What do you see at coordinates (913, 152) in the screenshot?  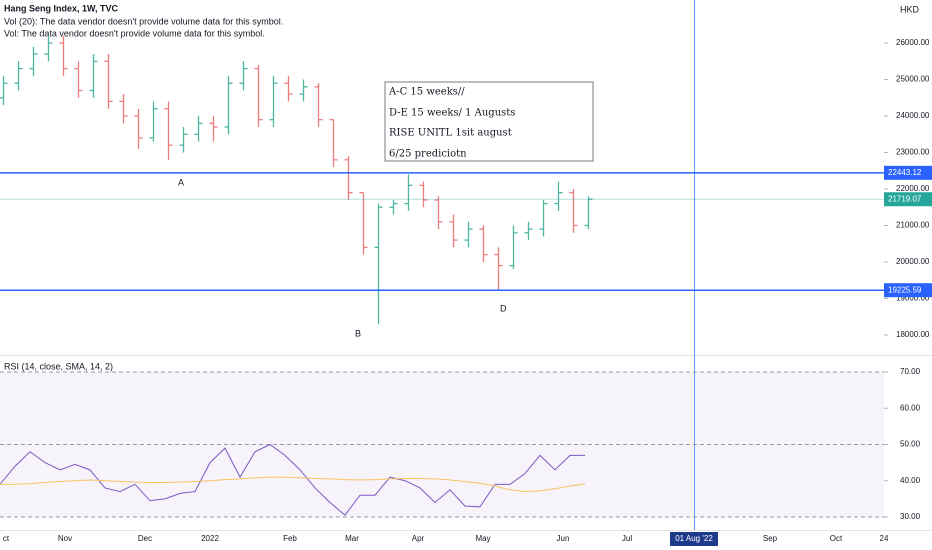 I see `y-tick-label: 23000.00` at bounding box center [913, 152].